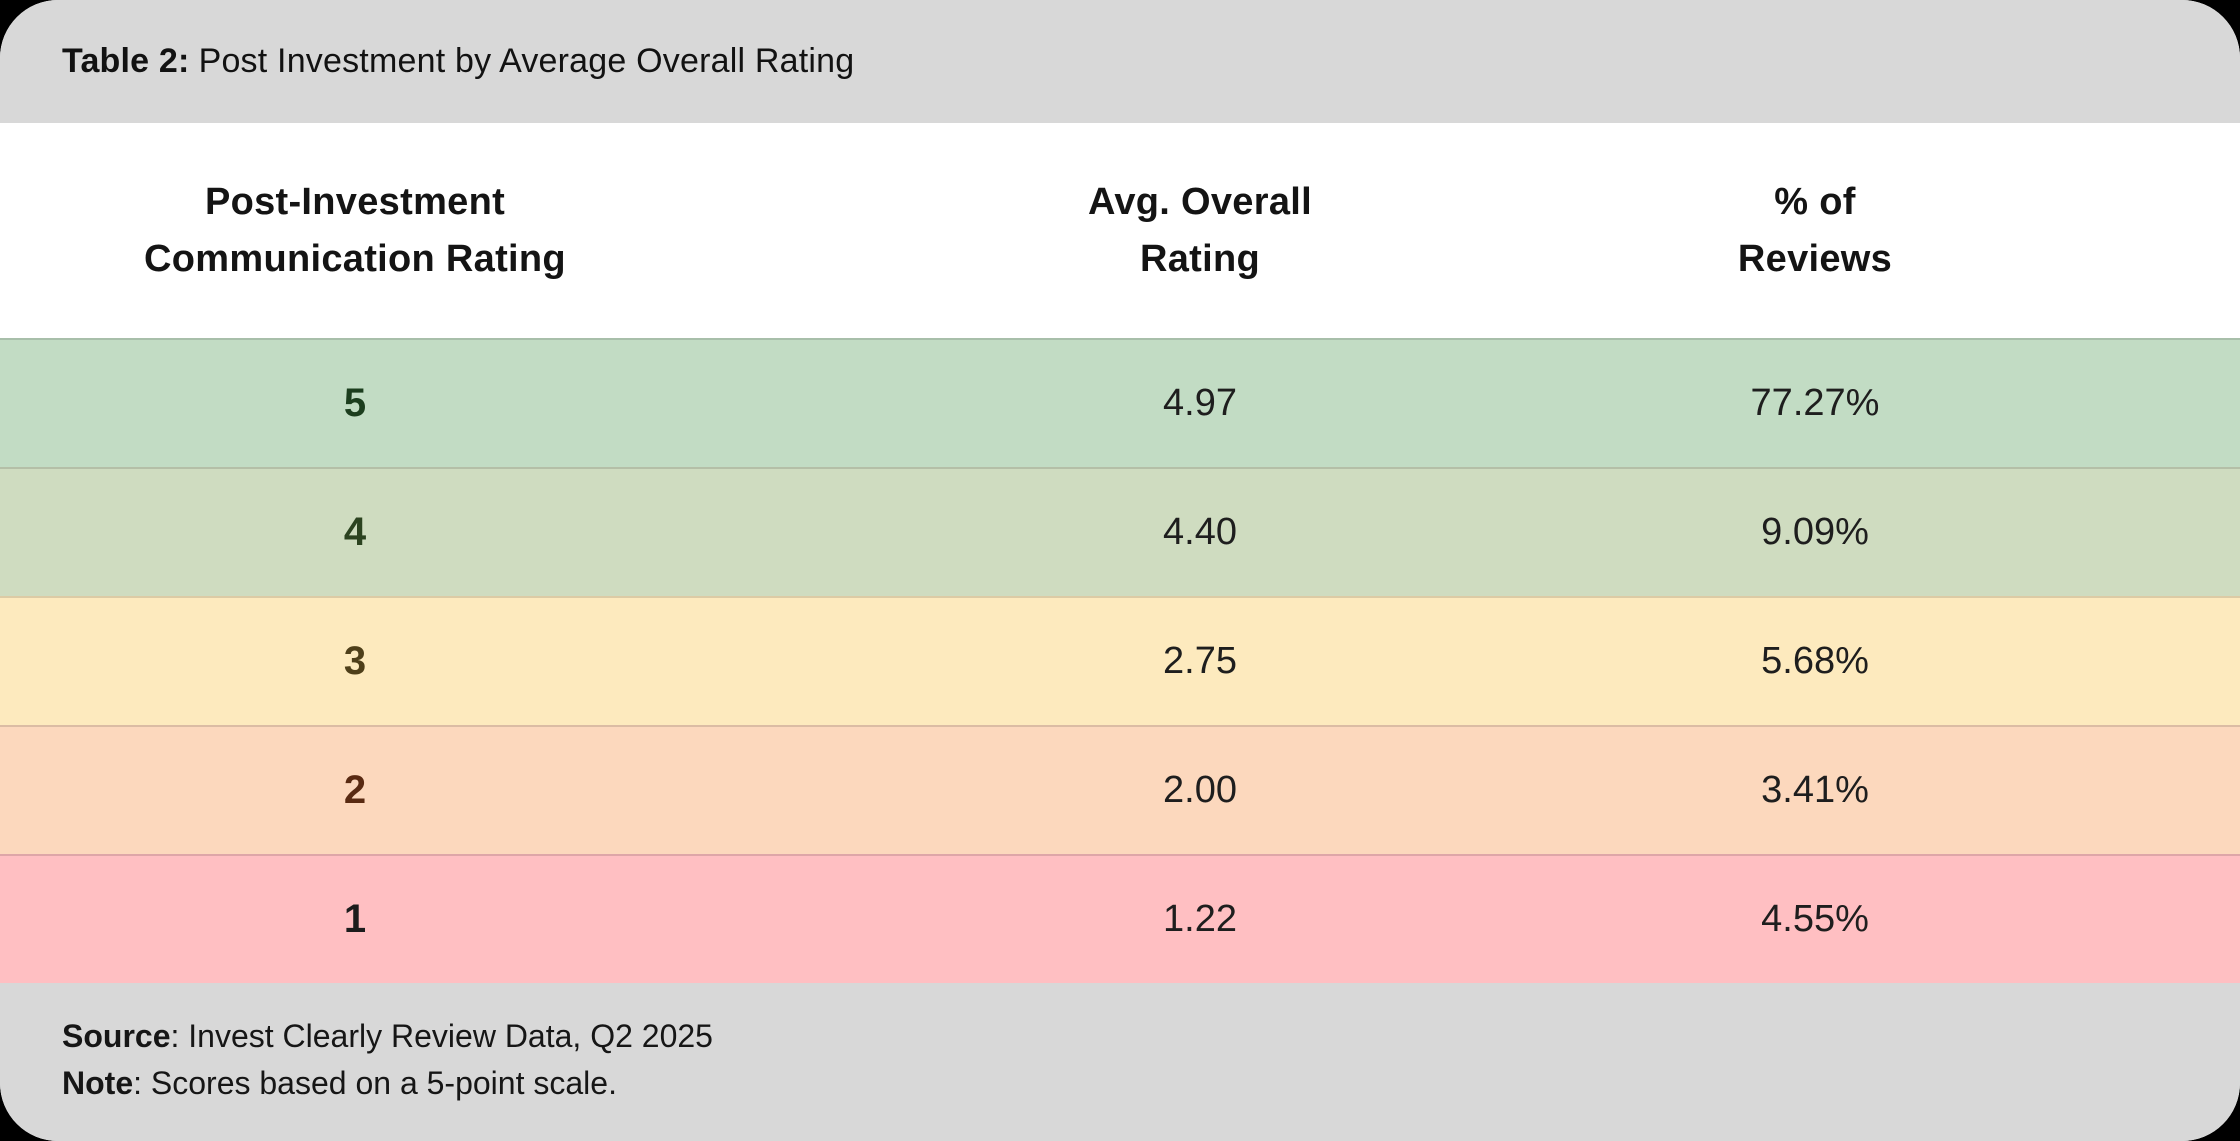 The height and width of the screenshot is (1141, 2240). I want to click on note-line: Note: Scores based on a 5-point scale., so click(1120, 1083).